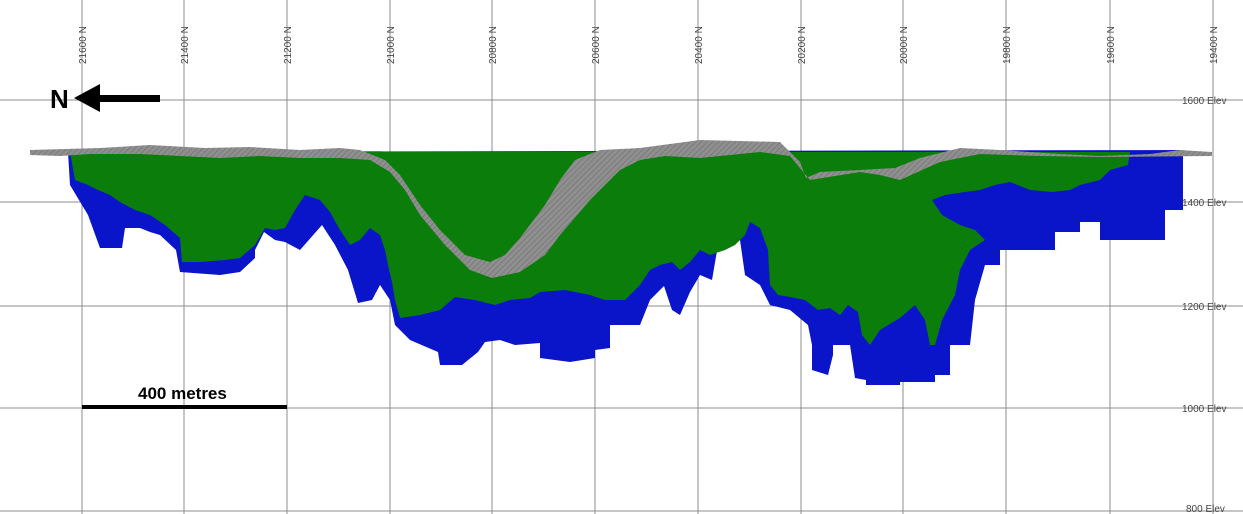  I want to click on north-arrow: N, so click(105, 99).